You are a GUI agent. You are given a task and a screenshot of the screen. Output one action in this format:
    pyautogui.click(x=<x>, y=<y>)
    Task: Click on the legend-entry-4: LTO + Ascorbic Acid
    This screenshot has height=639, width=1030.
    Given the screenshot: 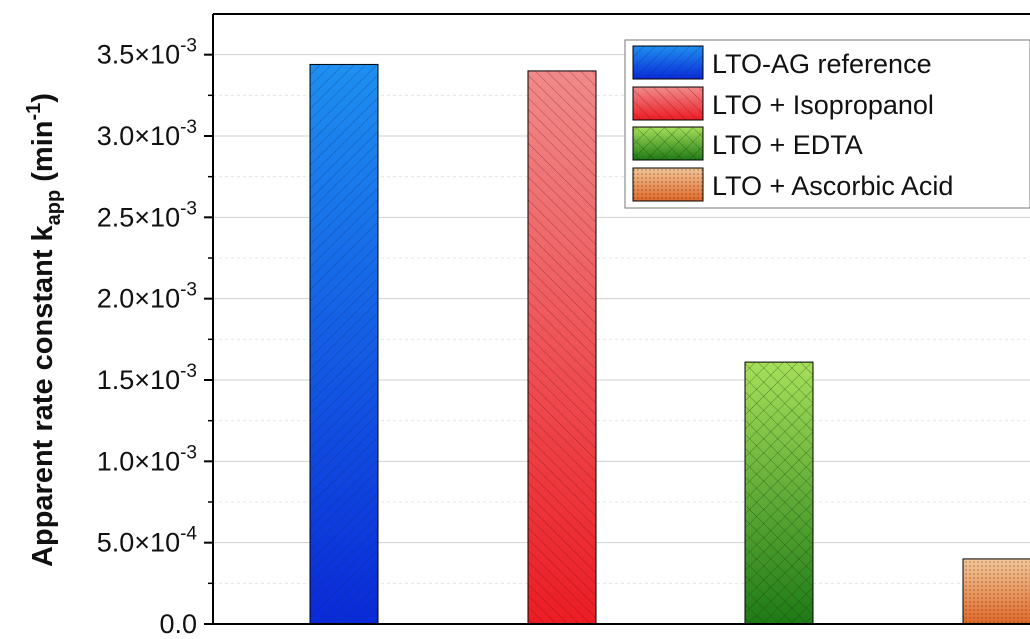 What is the action you would take?
    pyautogui.click(x=792, y=184)
    